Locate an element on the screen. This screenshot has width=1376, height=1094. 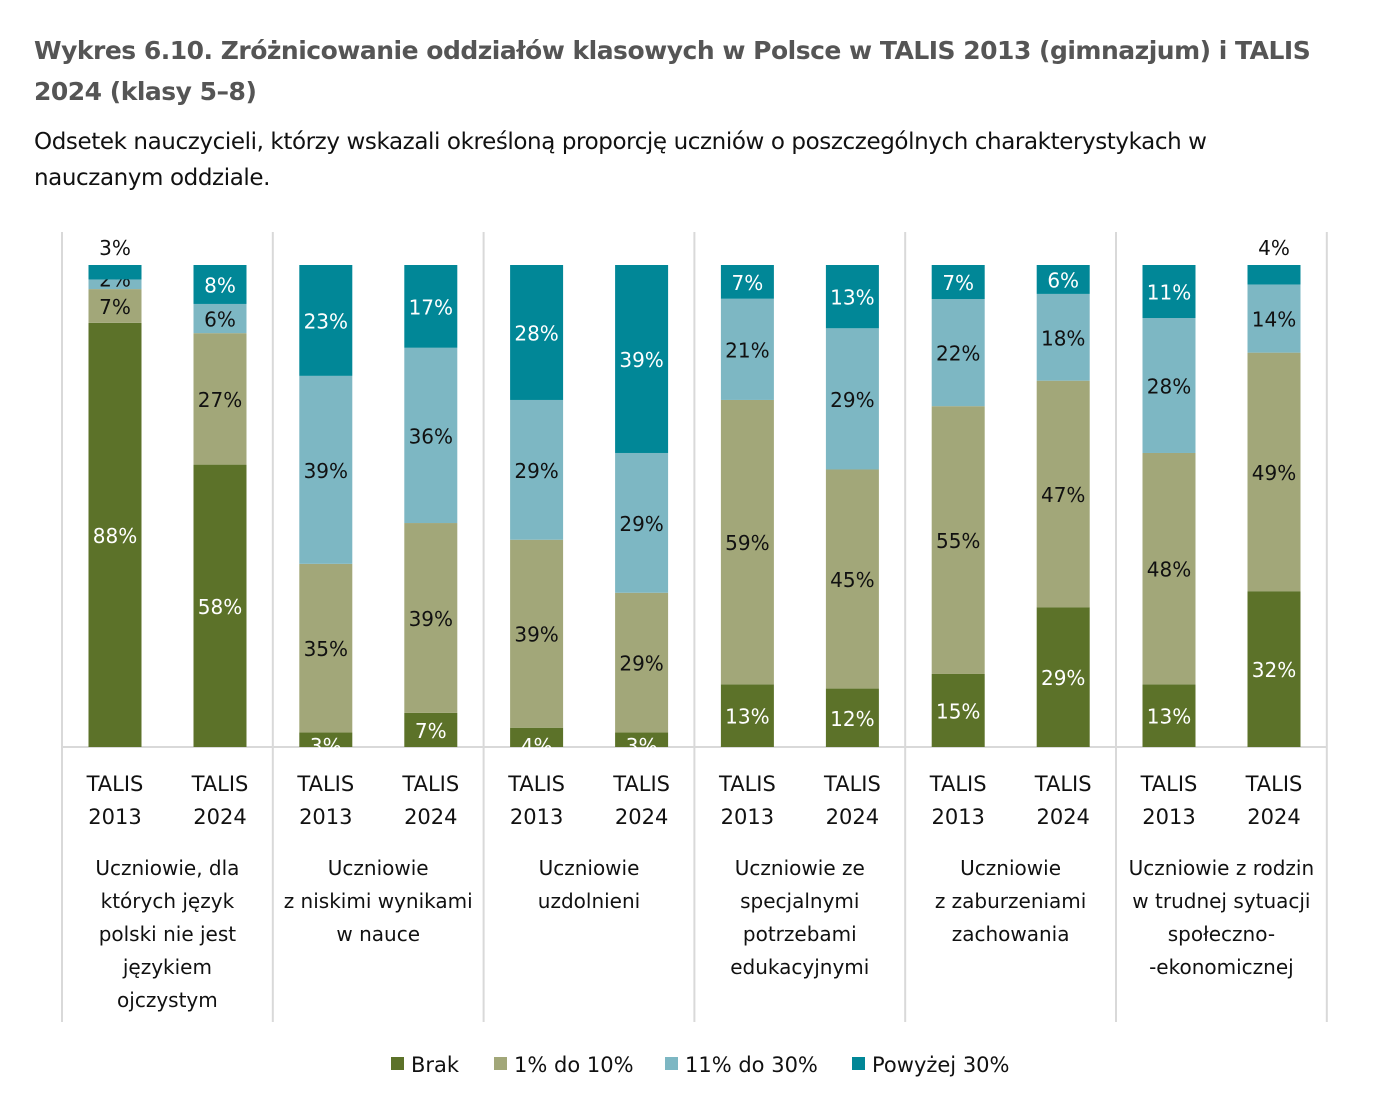
data-label: 32% is located at coordinates (1274, 670).